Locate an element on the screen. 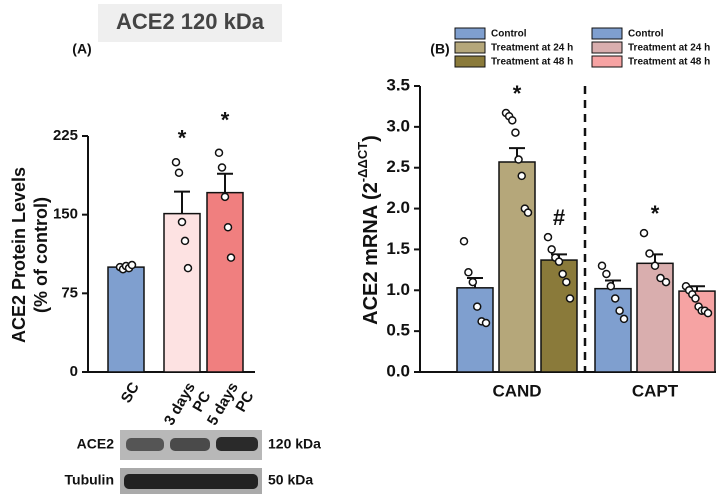  panel-label: (A) is located at coordinates (81, 49).